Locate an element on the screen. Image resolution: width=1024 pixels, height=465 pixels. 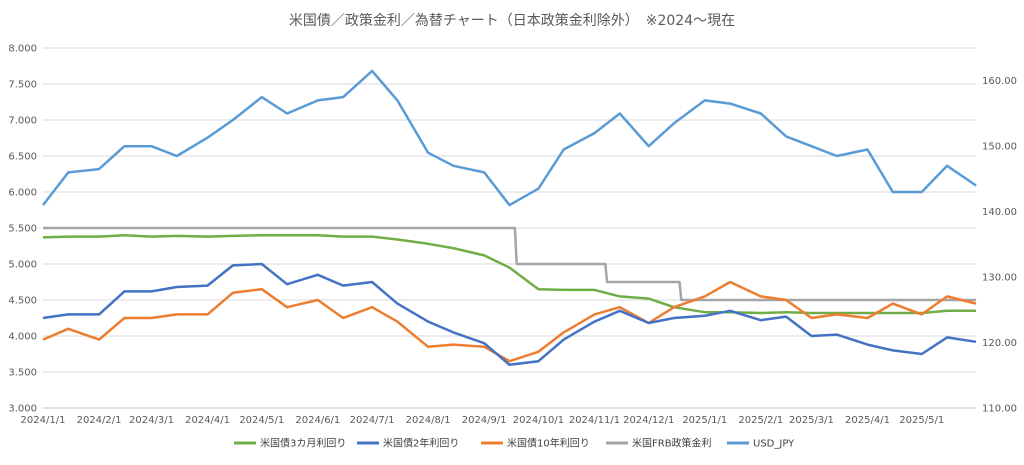
x-axis-tick-label: 2025/3/1 is located at coordinates (811, 420).